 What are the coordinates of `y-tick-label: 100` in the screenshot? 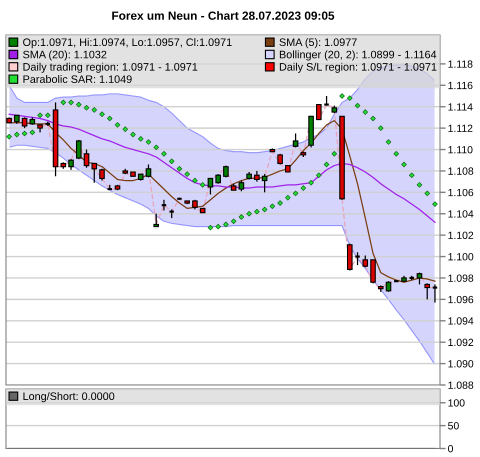 It's located at (456, 403).